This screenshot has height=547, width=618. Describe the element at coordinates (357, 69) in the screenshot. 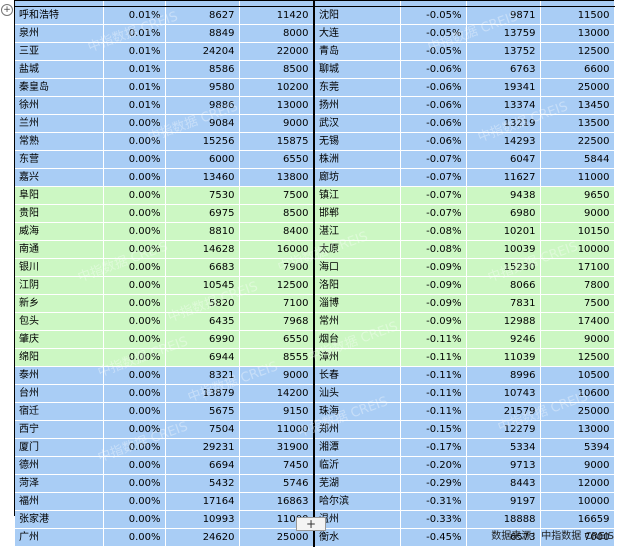

I see `city-cell: 聊城` at that location.